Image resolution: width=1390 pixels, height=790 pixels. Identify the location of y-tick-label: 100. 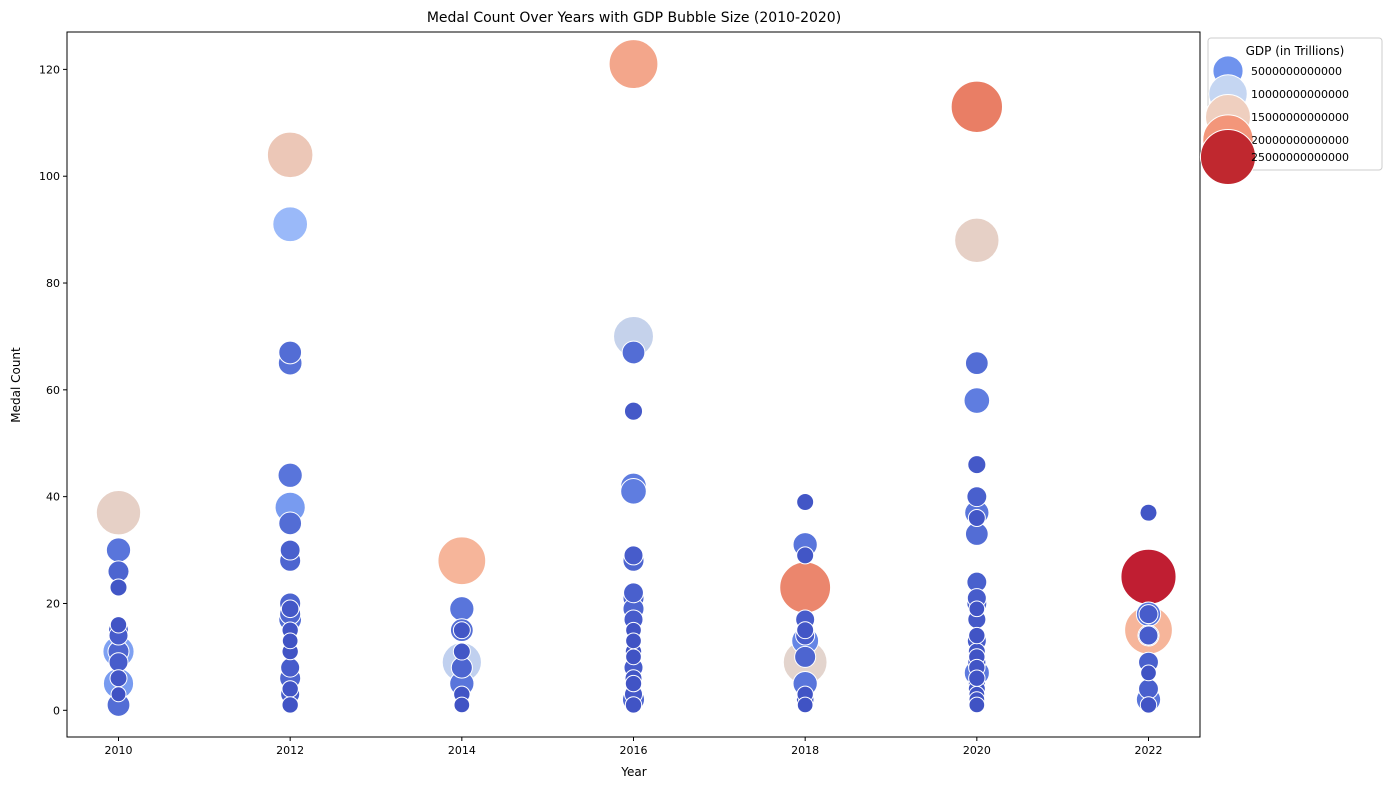
(49, 176).